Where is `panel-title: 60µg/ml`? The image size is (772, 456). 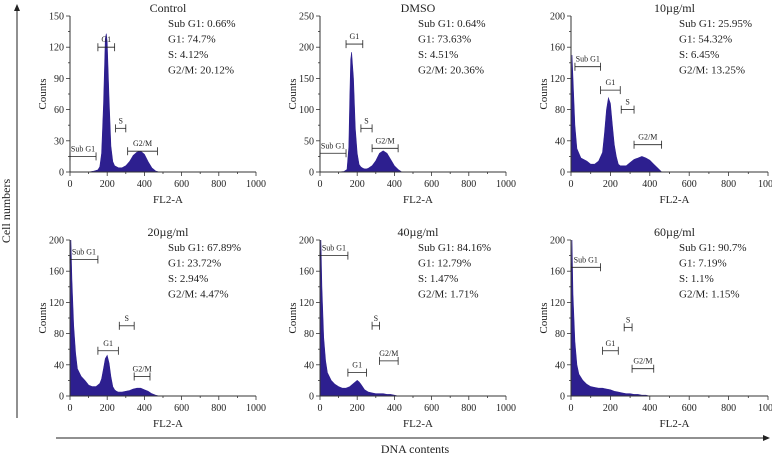
panel-title: 60µg/ml is located at coordinates (675, 232).